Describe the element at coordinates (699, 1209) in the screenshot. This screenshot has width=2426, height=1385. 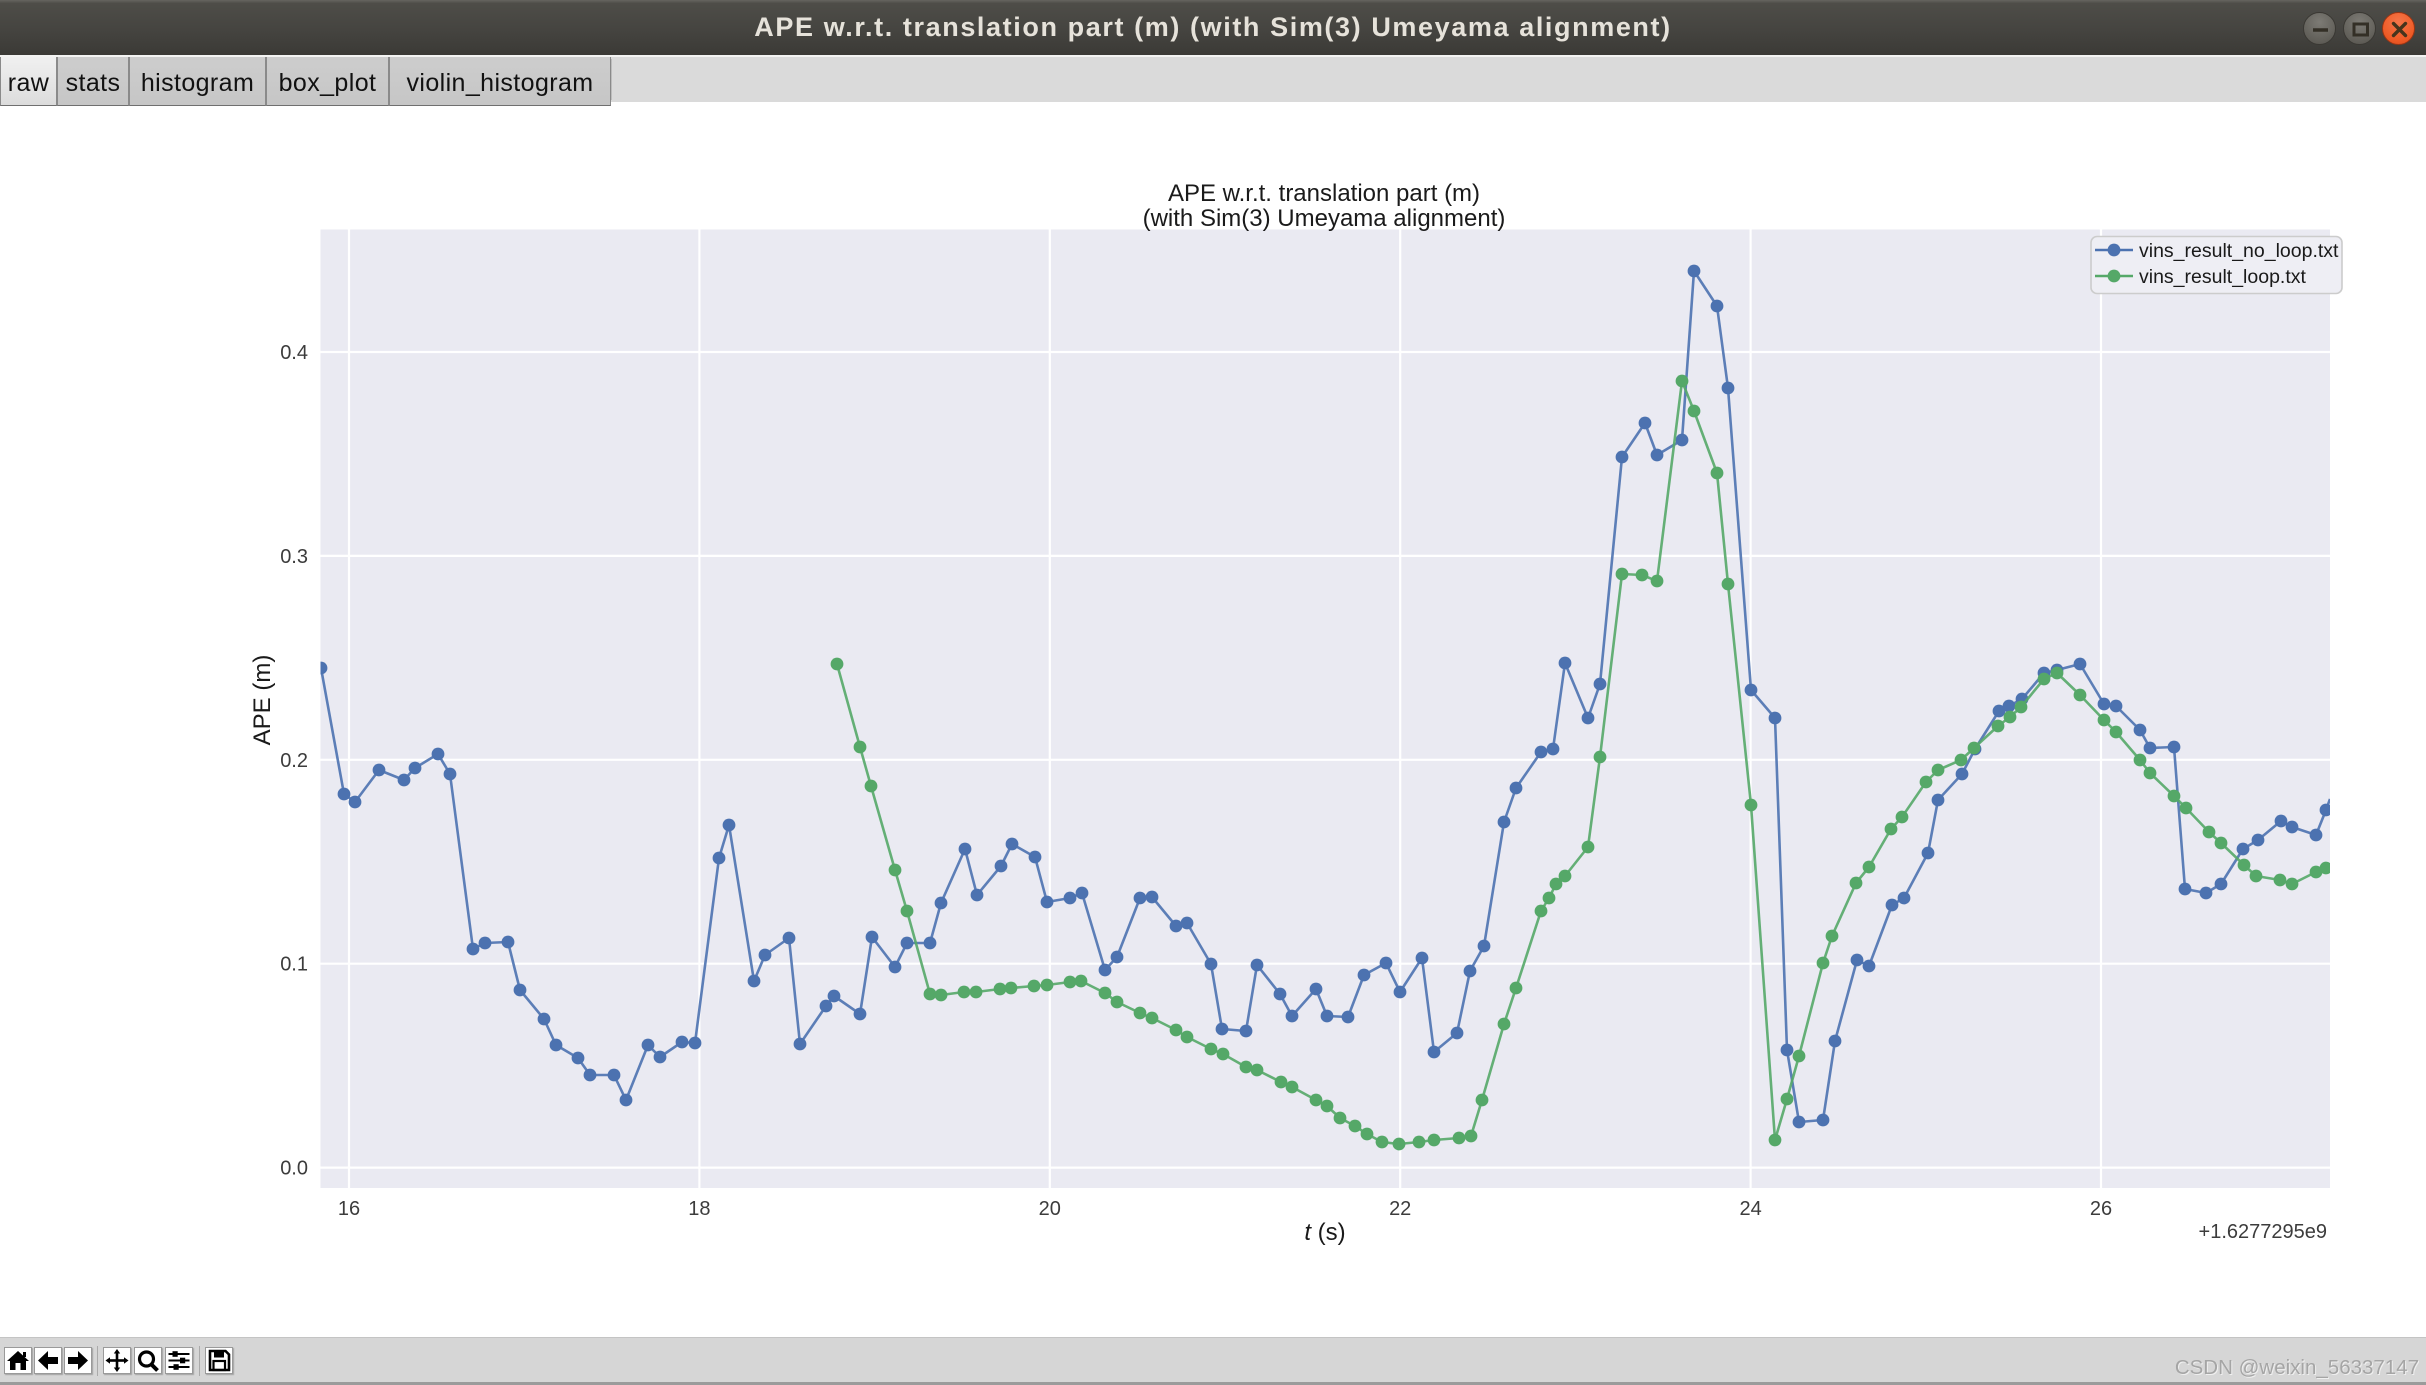
I see `svg-text: 18` at that location.